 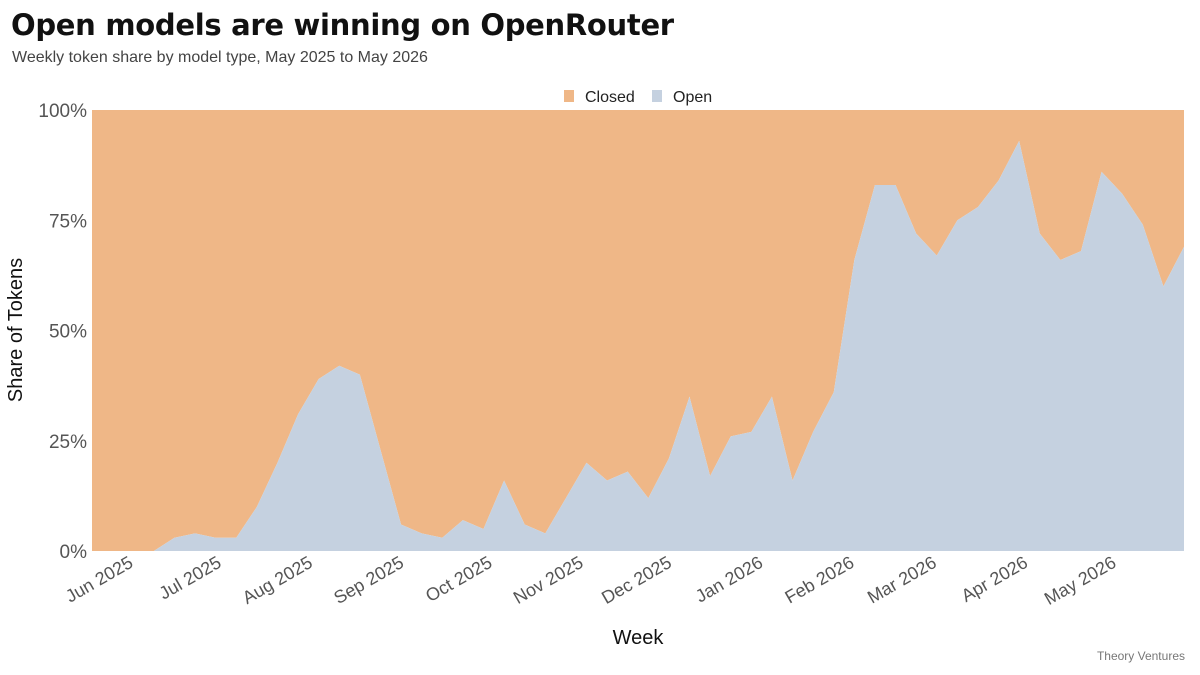 I want to click on x-axis-label: Week, so click(x=639, y=638).